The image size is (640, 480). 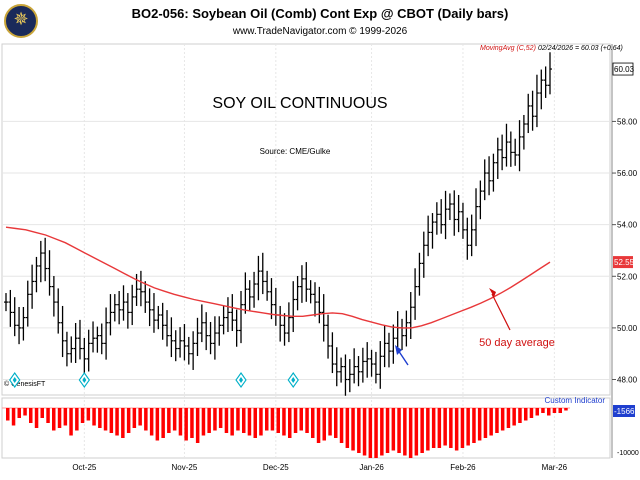 I want to click on indicator-min-label: -10000, so click(x=628, y=453).